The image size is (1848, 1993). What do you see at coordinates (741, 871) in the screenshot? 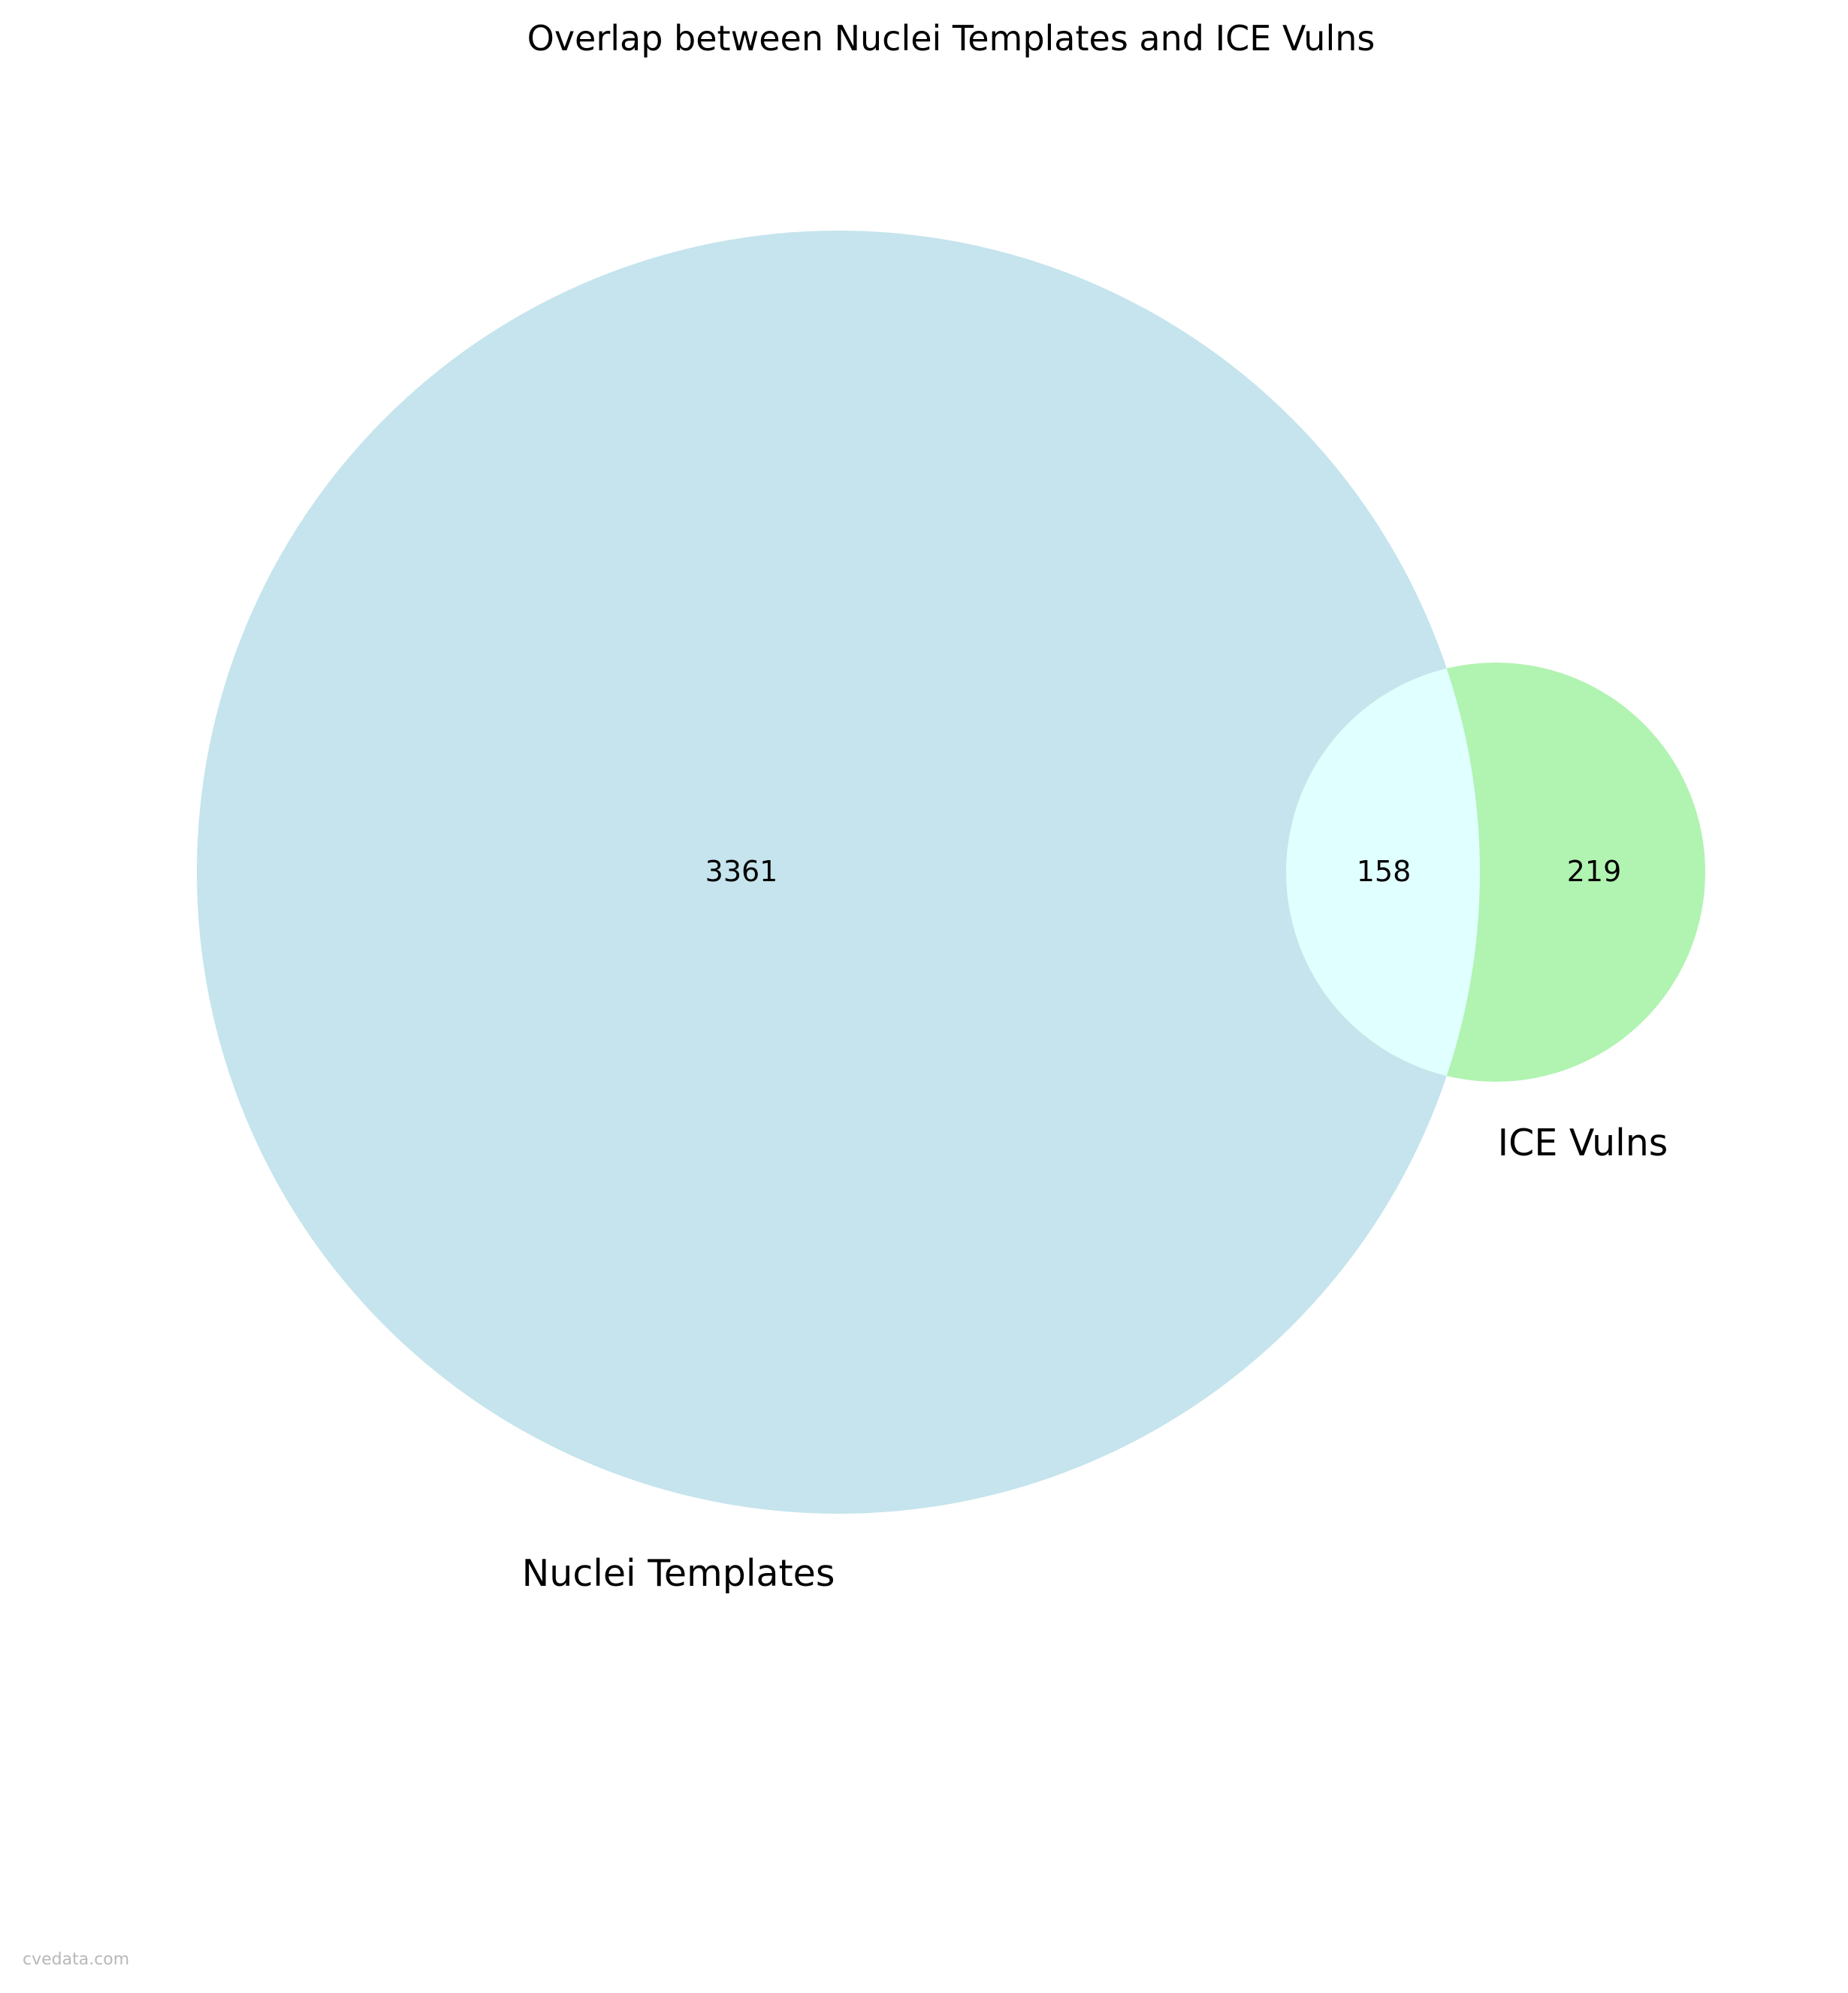
I see `nuclei-templates-only-count: 3361` at bounding box center [741, 871].